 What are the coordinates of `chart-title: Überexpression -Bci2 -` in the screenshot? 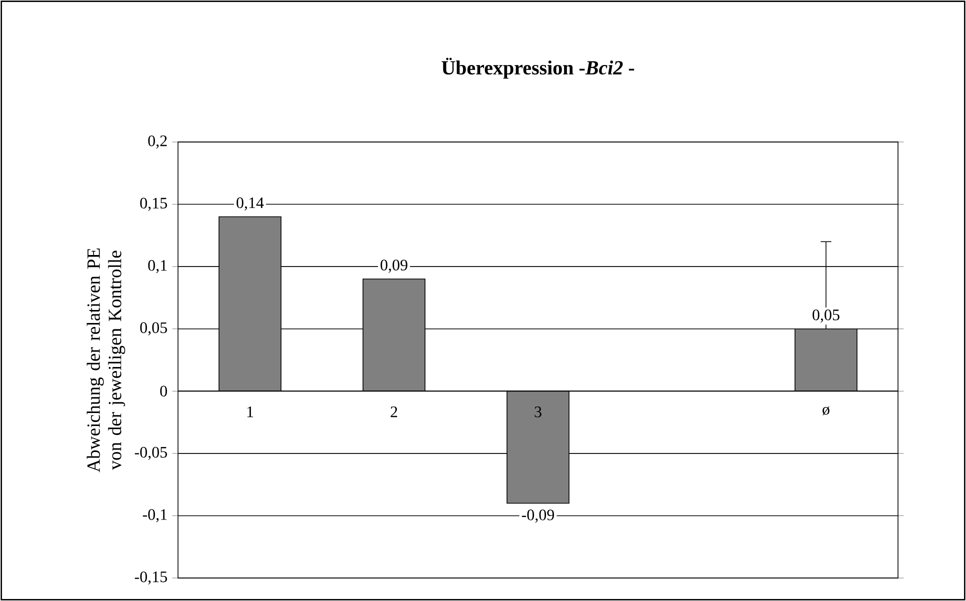 It's located at (538, 68).